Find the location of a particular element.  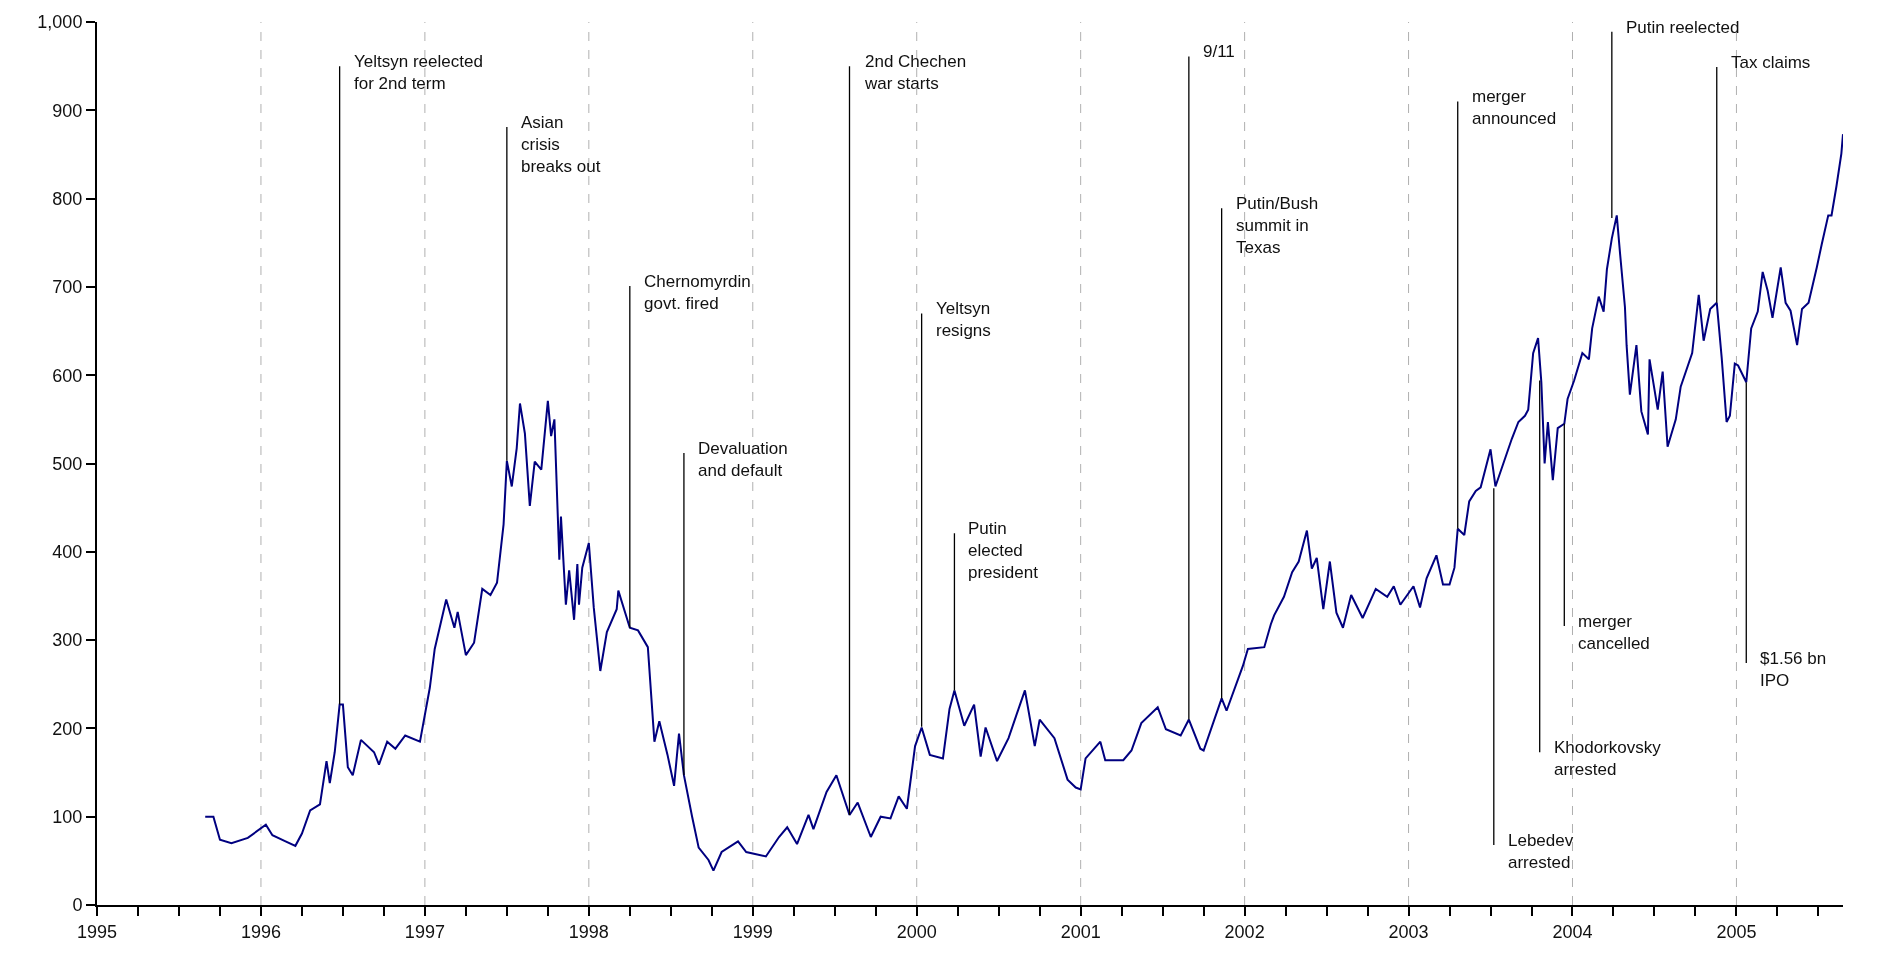

x-tick-label: 2005 is located at coordinates (1736, 931).